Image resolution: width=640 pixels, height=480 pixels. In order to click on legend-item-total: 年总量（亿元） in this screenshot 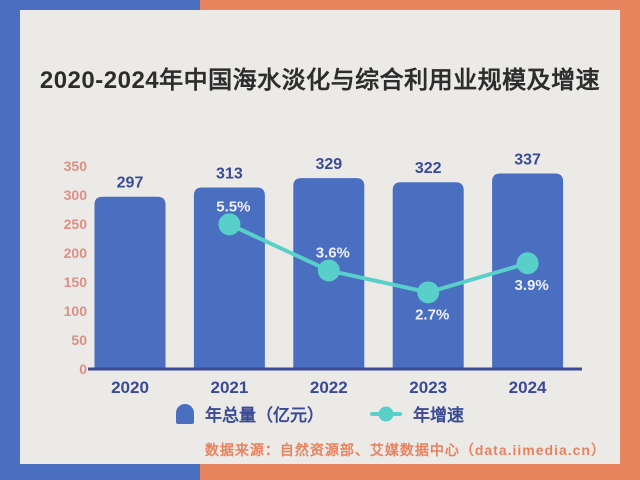, I will do `click(250, 413)`.